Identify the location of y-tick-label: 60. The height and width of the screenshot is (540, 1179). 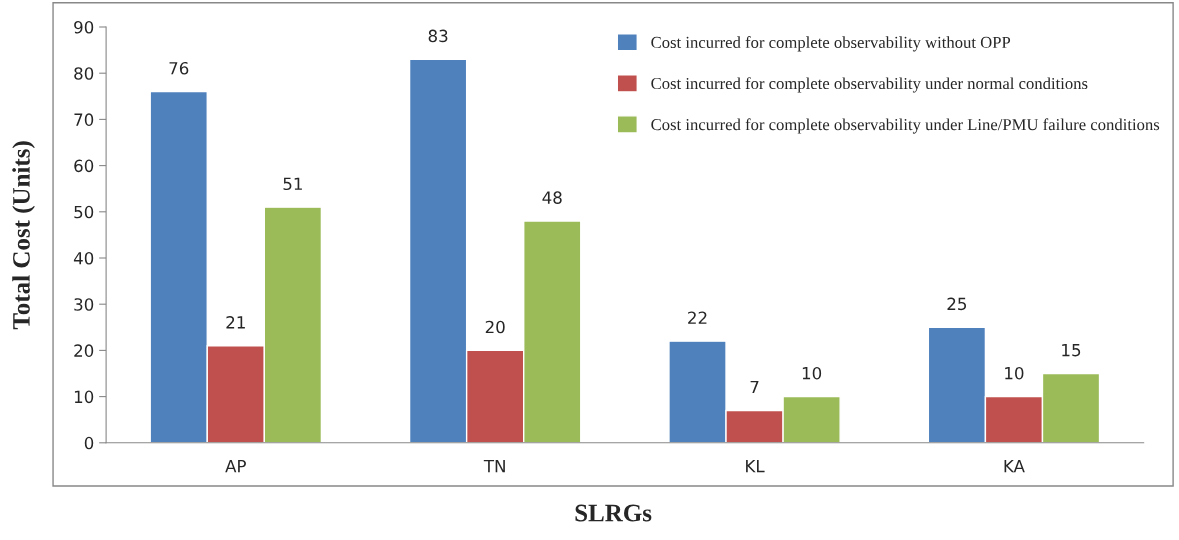
(84, 166).